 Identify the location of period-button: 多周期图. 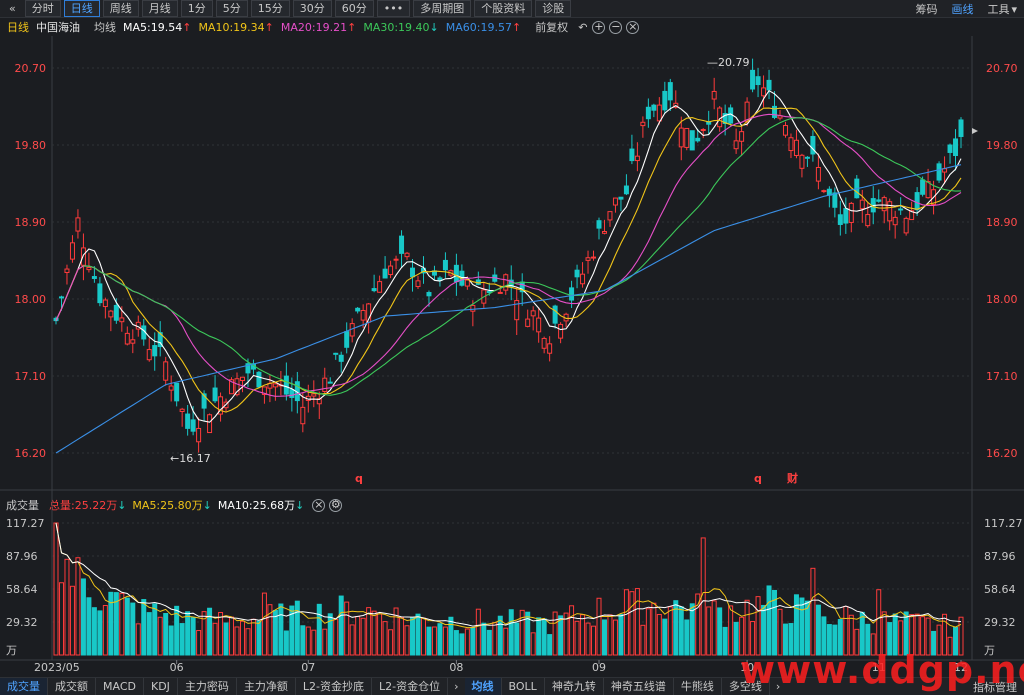
(442, 8).